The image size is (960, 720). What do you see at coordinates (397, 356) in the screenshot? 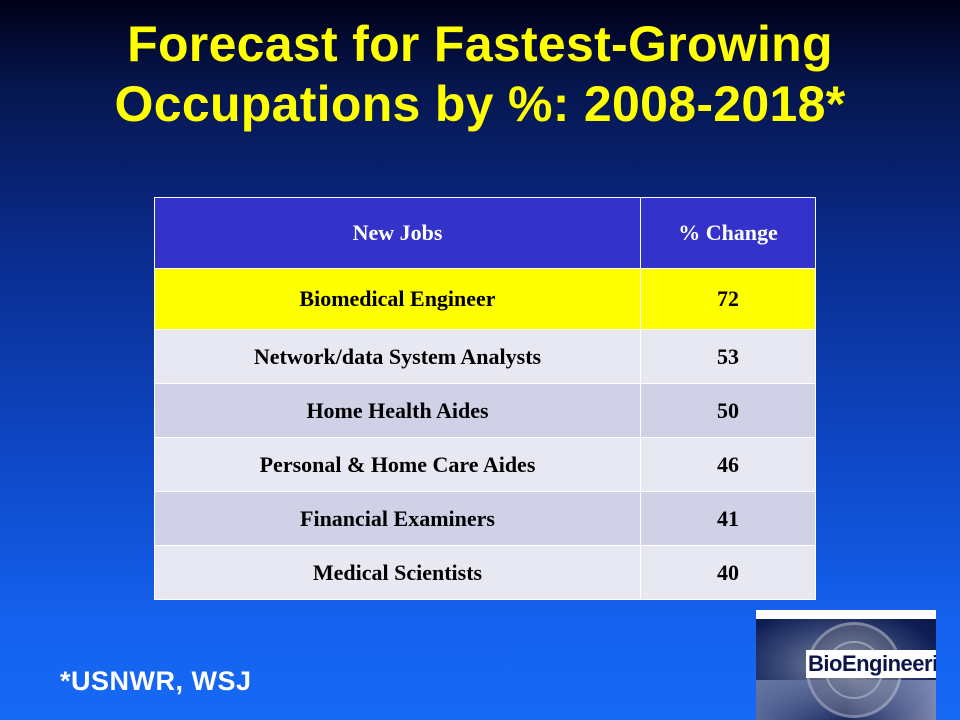
I see `job-cell: Network/data System Analysts` at bounding box center [397, 356].